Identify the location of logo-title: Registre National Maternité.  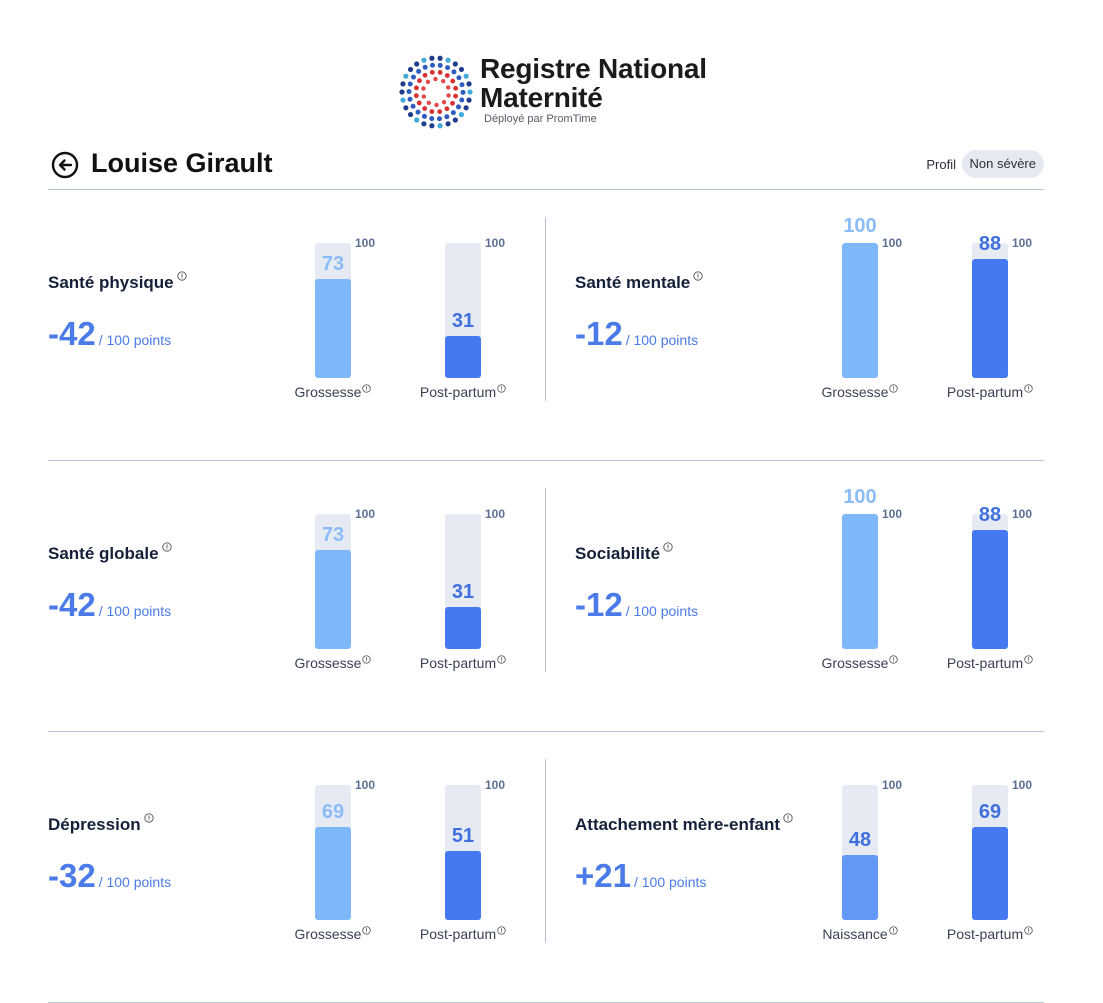
(593, 83).